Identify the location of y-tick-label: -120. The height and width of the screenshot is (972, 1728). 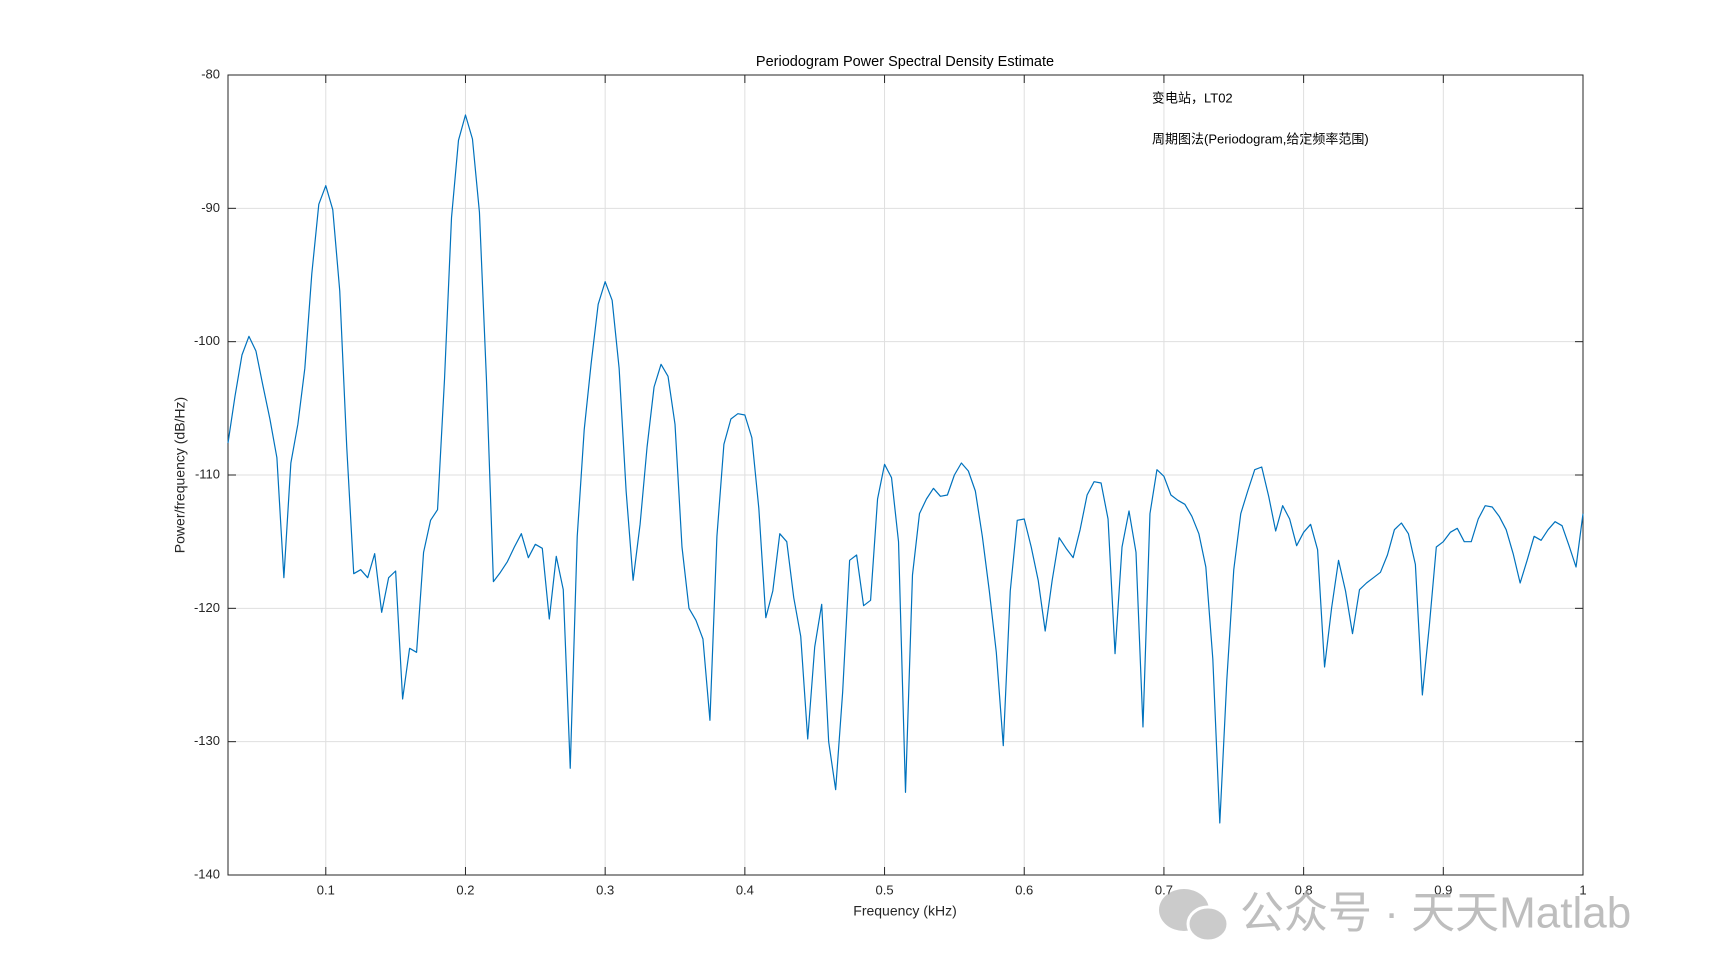
(207, 607).